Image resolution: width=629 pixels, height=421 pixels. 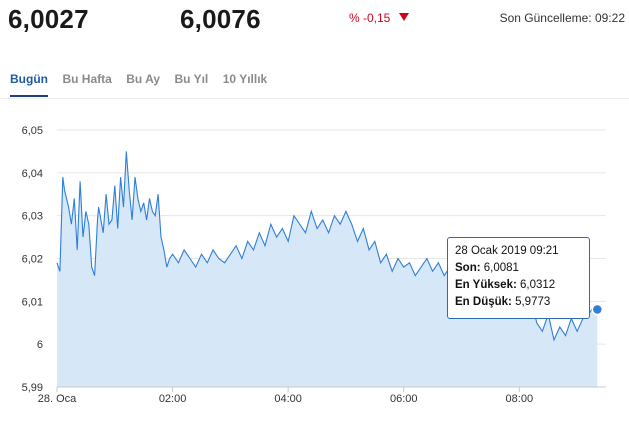 What do you see at coordinates (562, 18) in the screenshot?
I see `last-update: Son Güncelleme: 09:22` at bounding box center [562, 18].